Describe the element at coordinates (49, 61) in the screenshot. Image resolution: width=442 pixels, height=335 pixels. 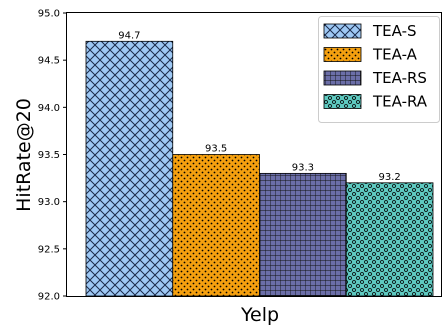
I see `y-tick-label: 94.5` at that location.